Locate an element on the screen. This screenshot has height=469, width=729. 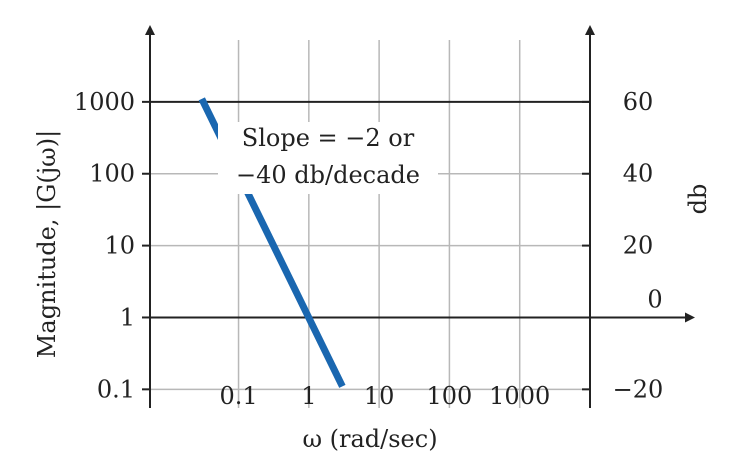
y2-axis-label: db is located at coordinates (698, 199).